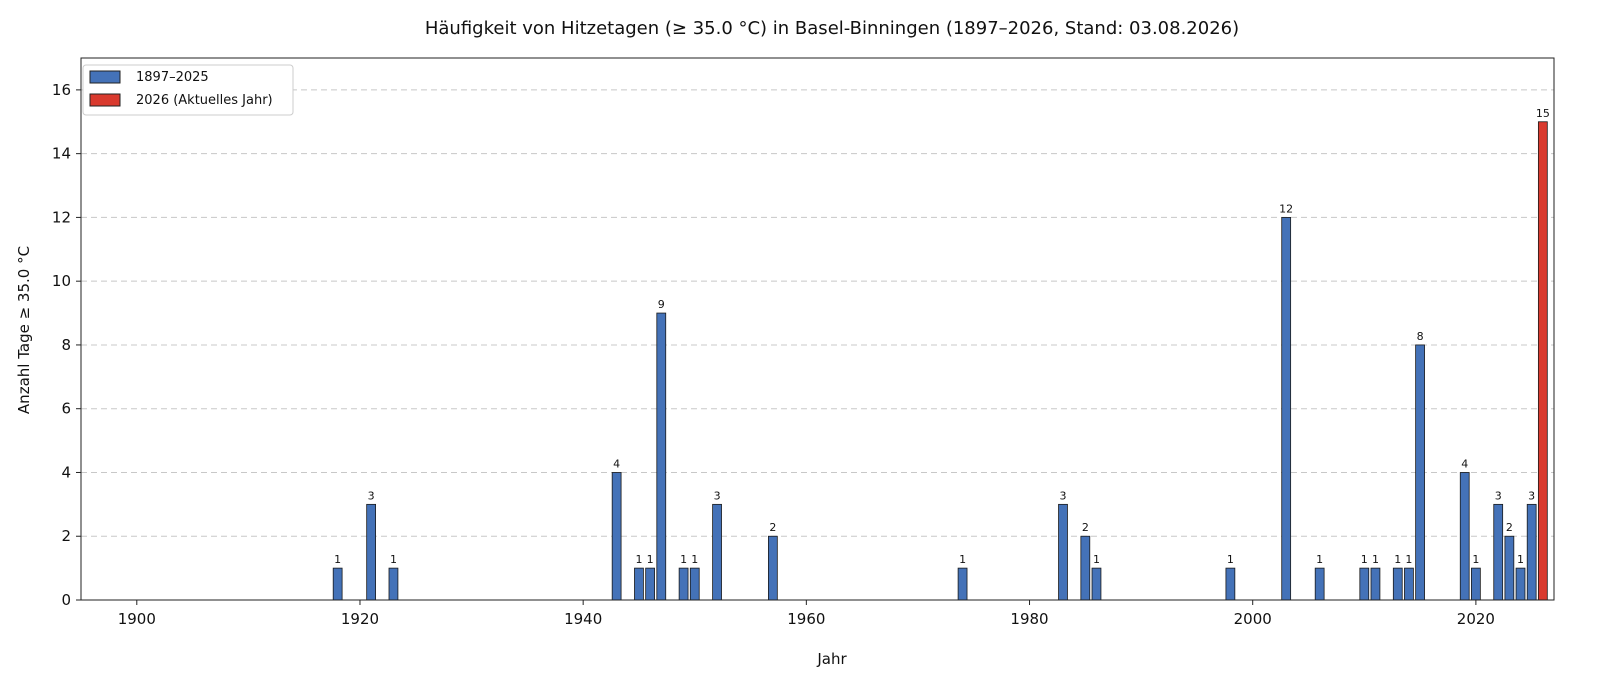 The width and height of the screenshot is (1600, 686). What do you see at coordinates (1543, 113) in the screenshot?
I see `bar-value-label: 15` at bounding box center [1543, 113].